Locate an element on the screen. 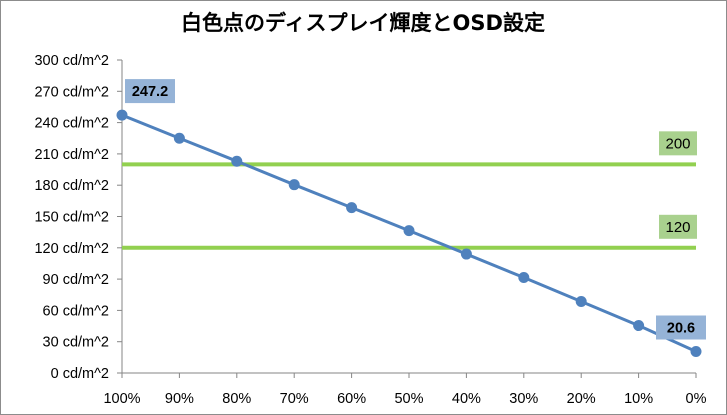 Image resolution: width=727 pixels, height=415 pixels. data-label: 20.6 is located at coordinates (681, 329).